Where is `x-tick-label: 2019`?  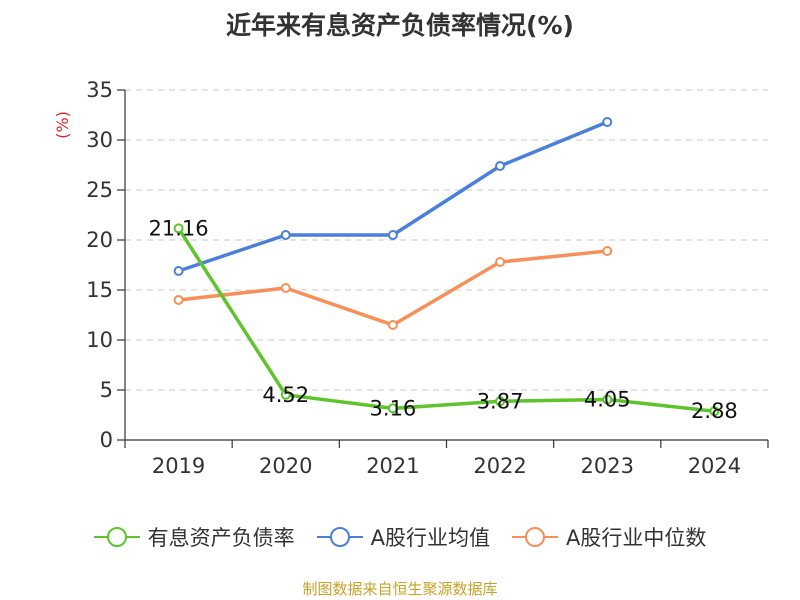
x-tick-label: 2019 is located at coordinates (178, 466).